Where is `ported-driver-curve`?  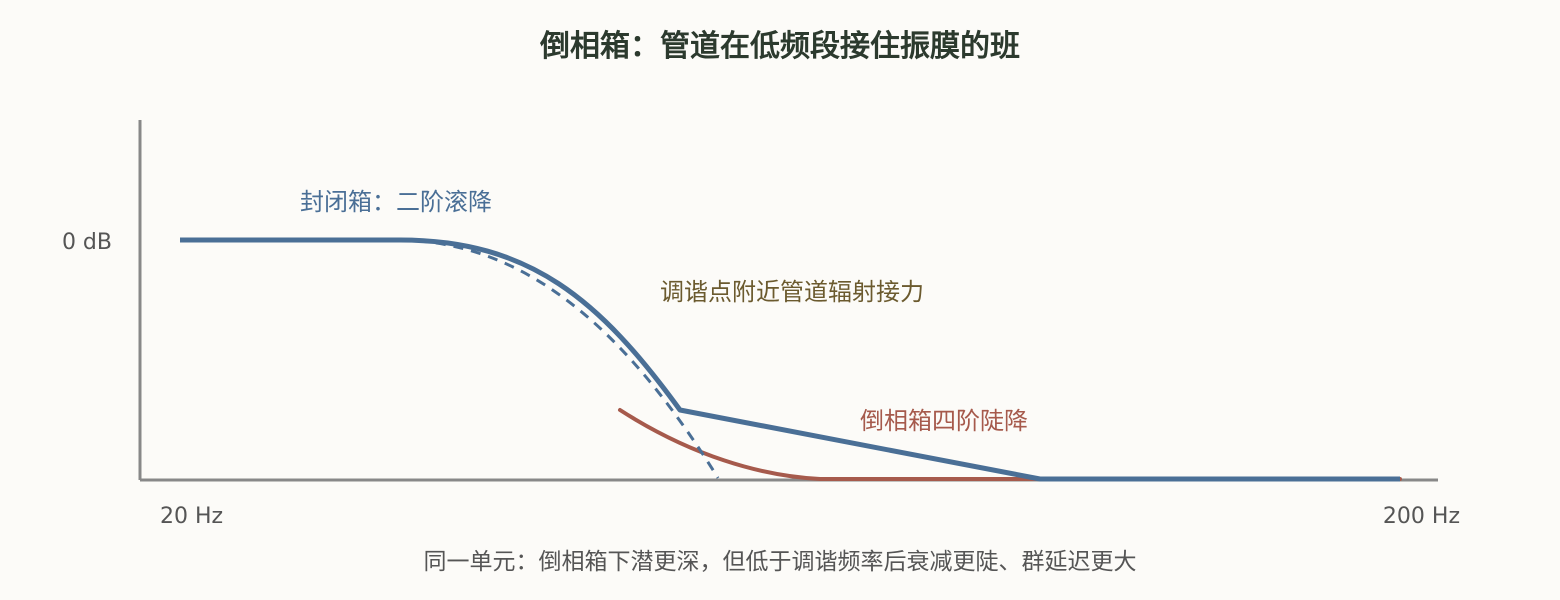 ported-driver-curve is located at coordinates (1010, 444).